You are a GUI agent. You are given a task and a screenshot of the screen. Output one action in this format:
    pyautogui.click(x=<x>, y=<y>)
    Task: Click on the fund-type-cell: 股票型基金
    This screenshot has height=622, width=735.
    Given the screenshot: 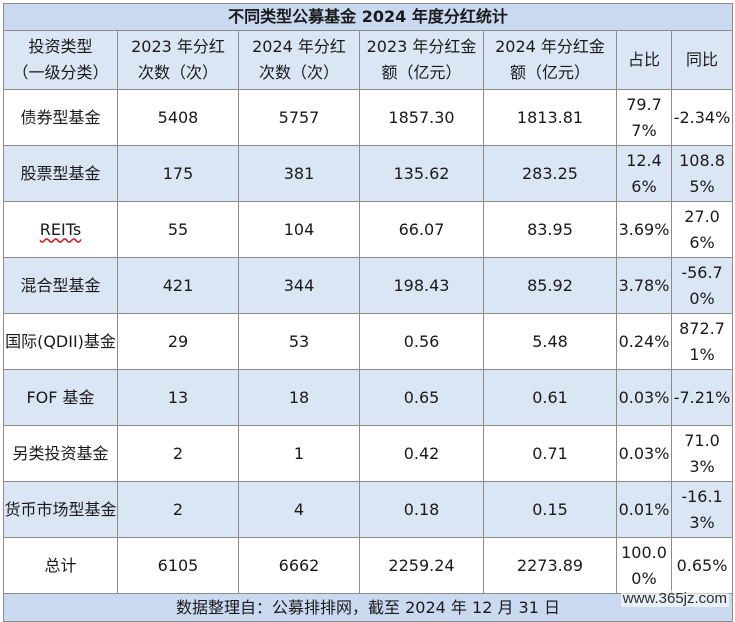 What is the action you would take?
    pyautogui.click(x=60, y=173)
    